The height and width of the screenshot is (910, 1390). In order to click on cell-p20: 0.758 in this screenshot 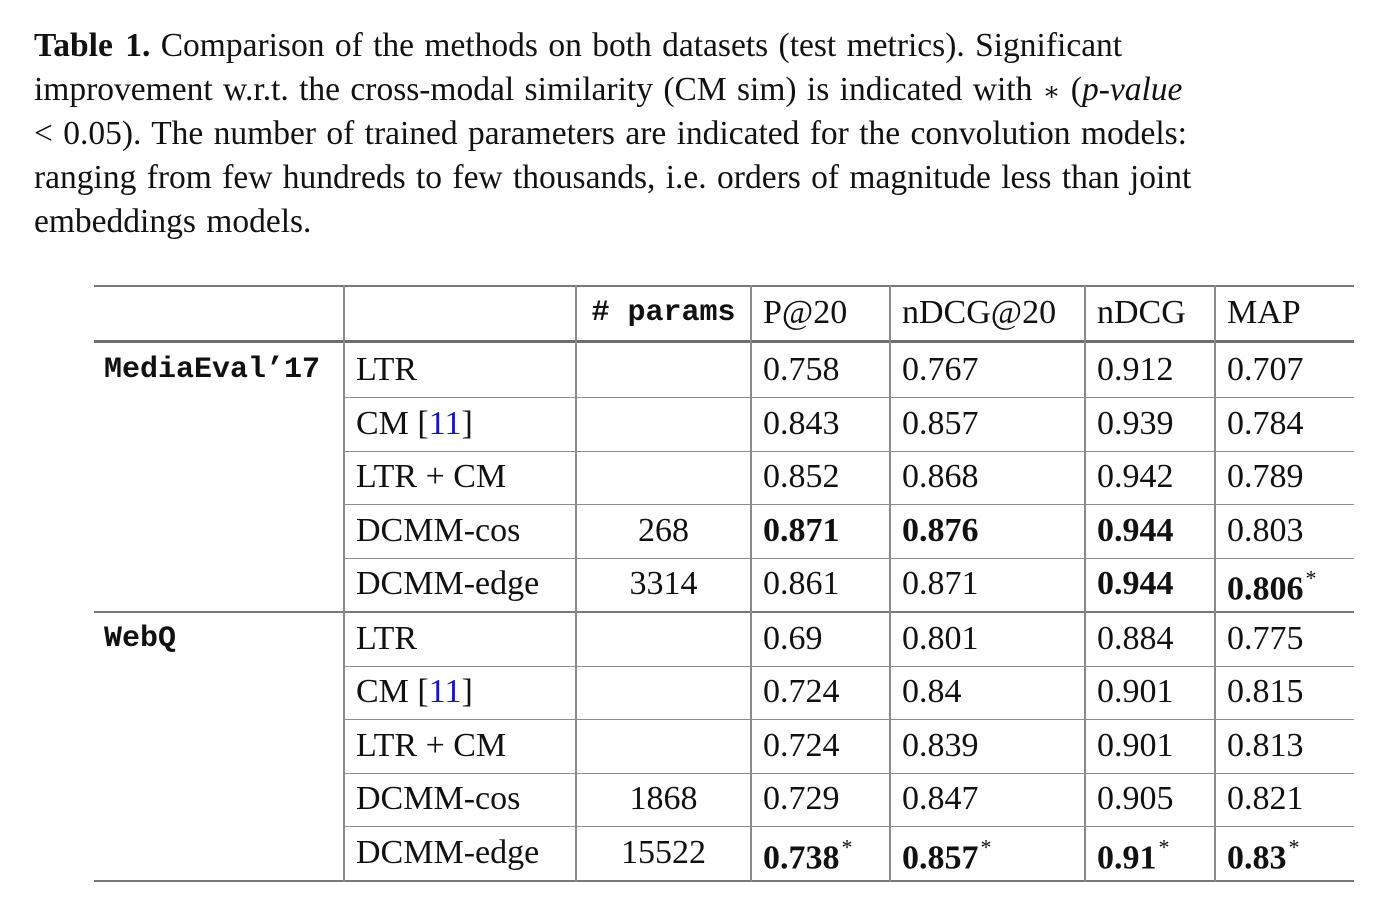, I will do `click(801, 370)`.